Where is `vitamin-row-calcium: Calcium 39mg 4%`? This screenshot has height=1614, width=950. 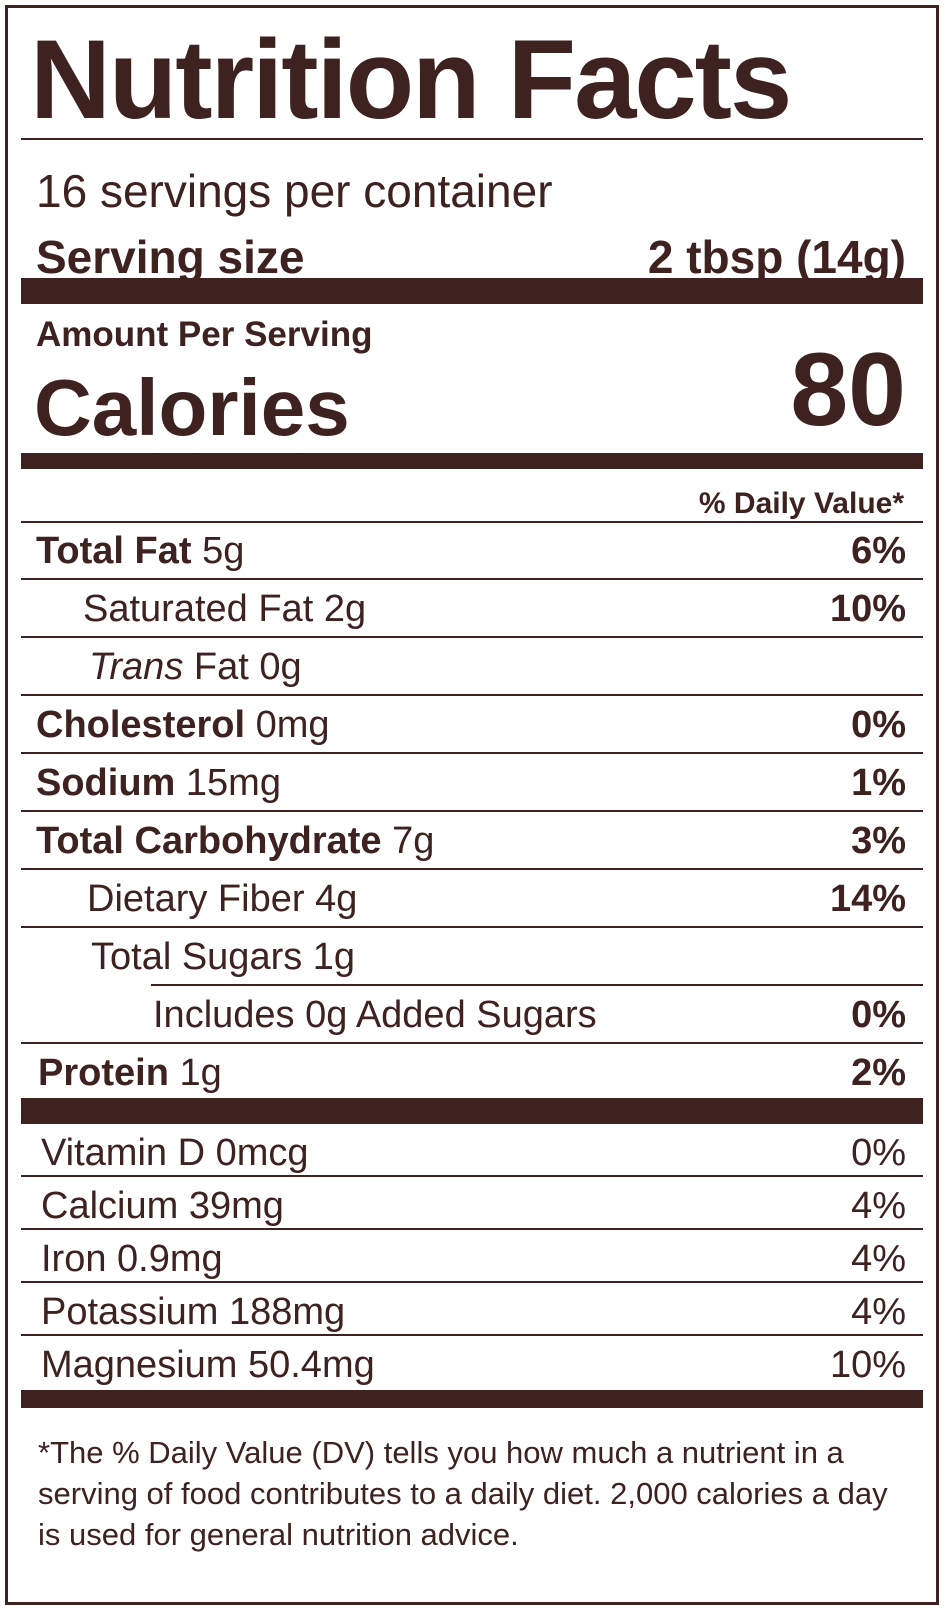
vitamin-row-calcium: Calcium 39mg 4% is located at coordinates (472, 1203).